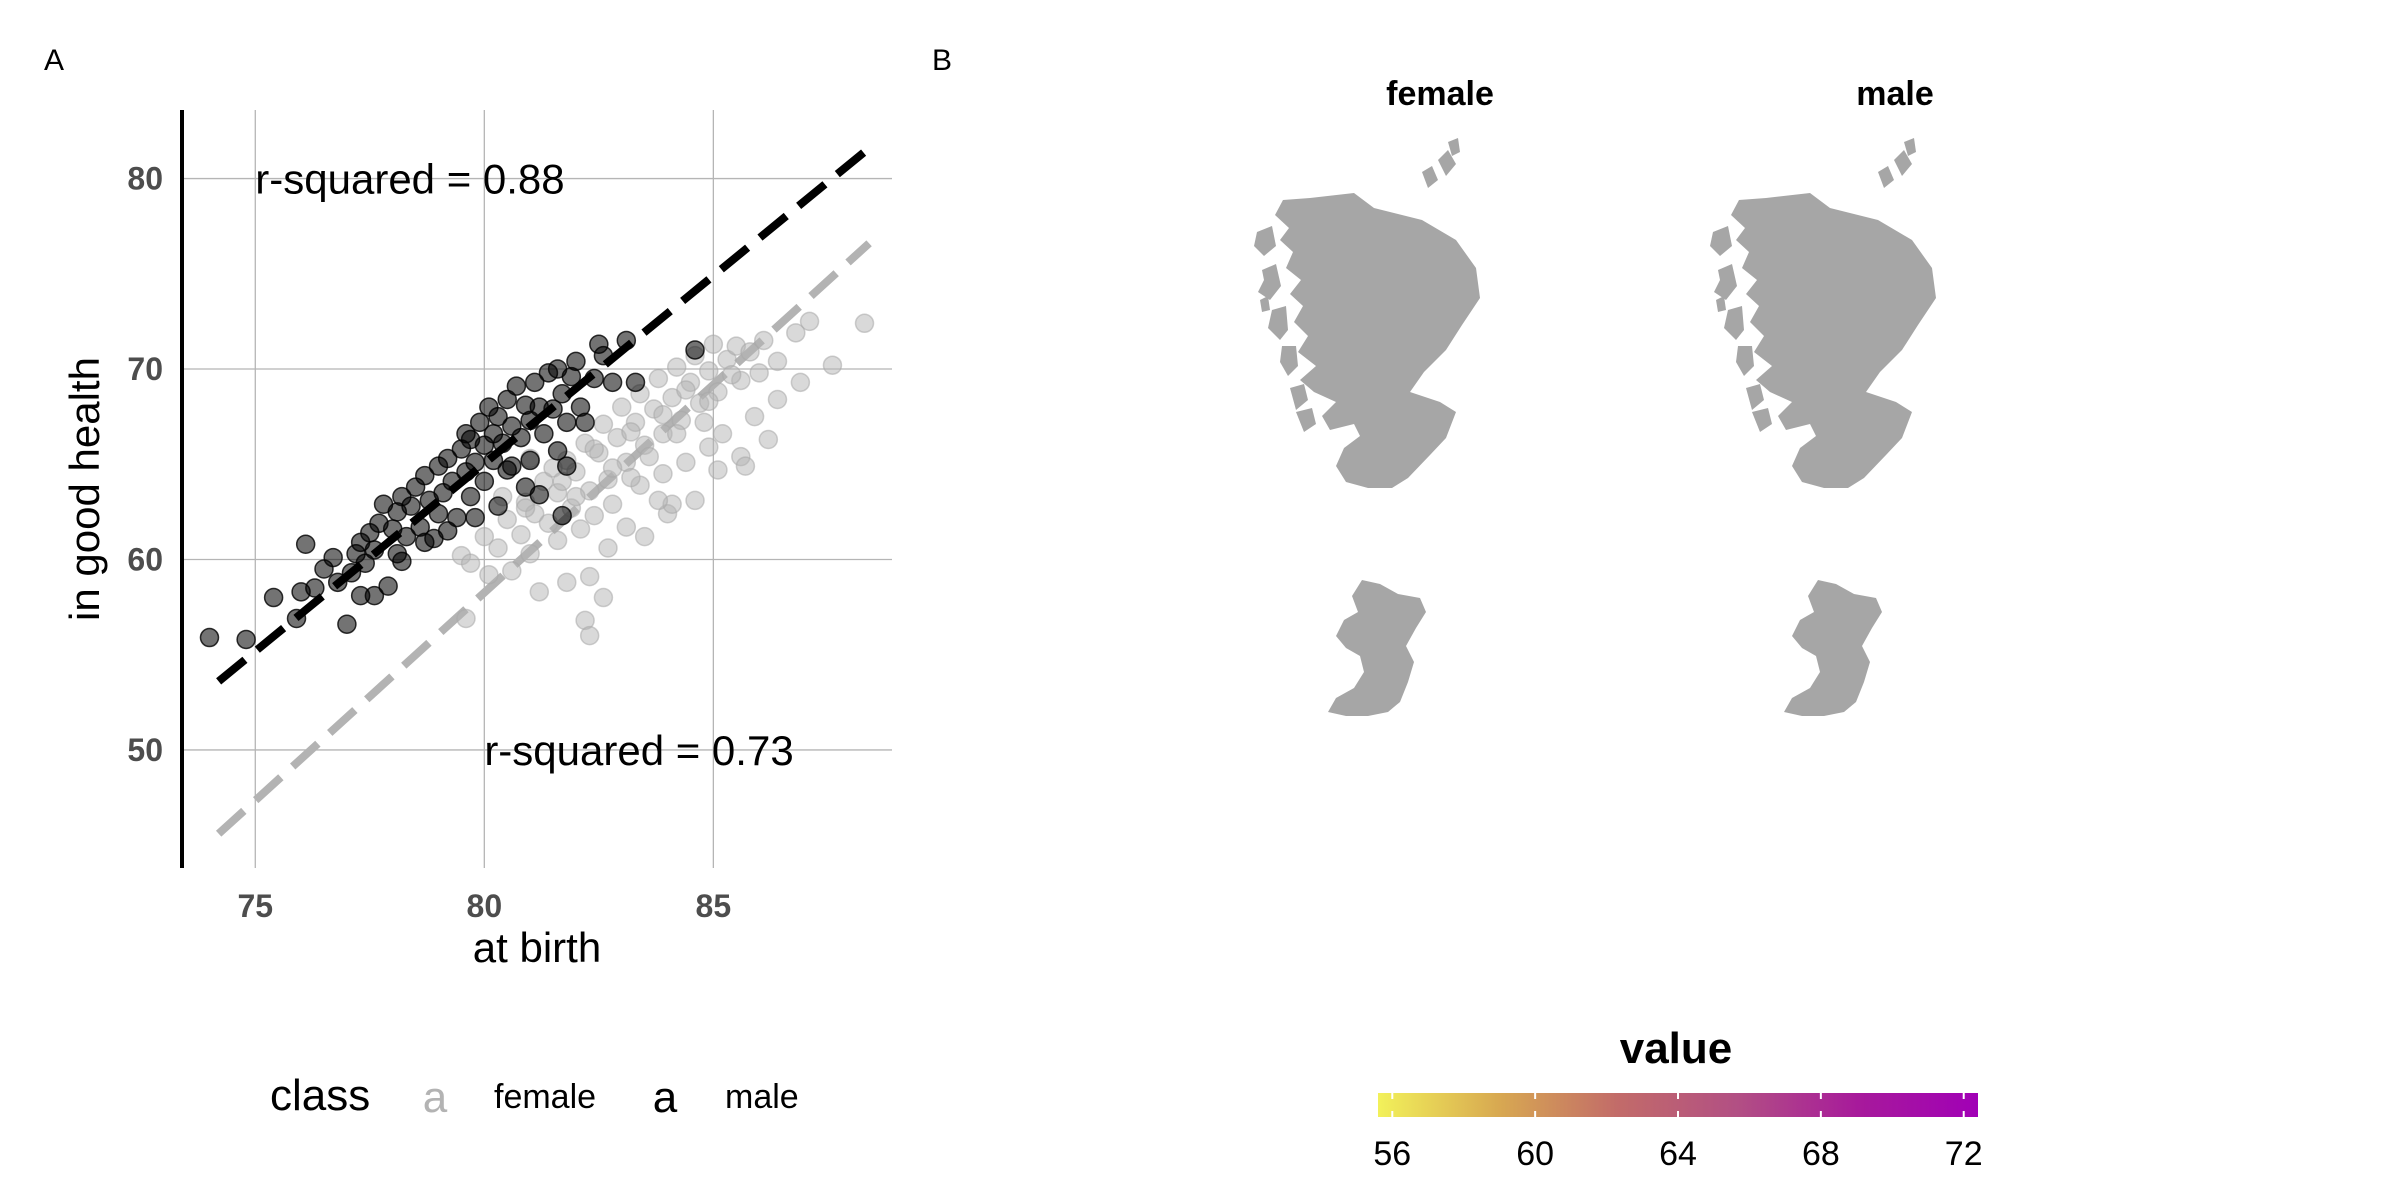 This screenshot has height=1200, width=2400. Describe the element at coordinates (1392, 1154) in the screenshot. I see `colorbar-tick-label: 56` at that location.